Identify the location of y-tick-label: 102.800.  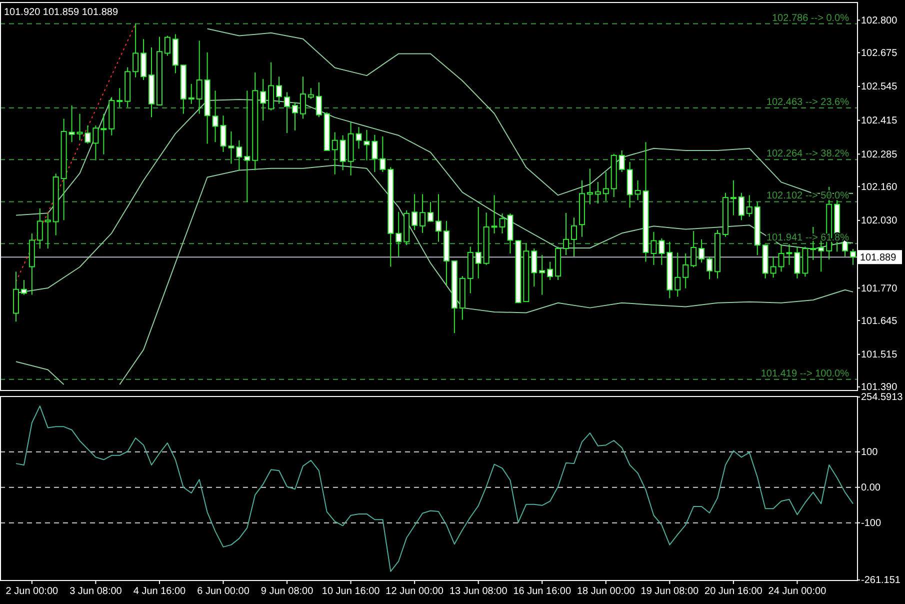
(879, 20).